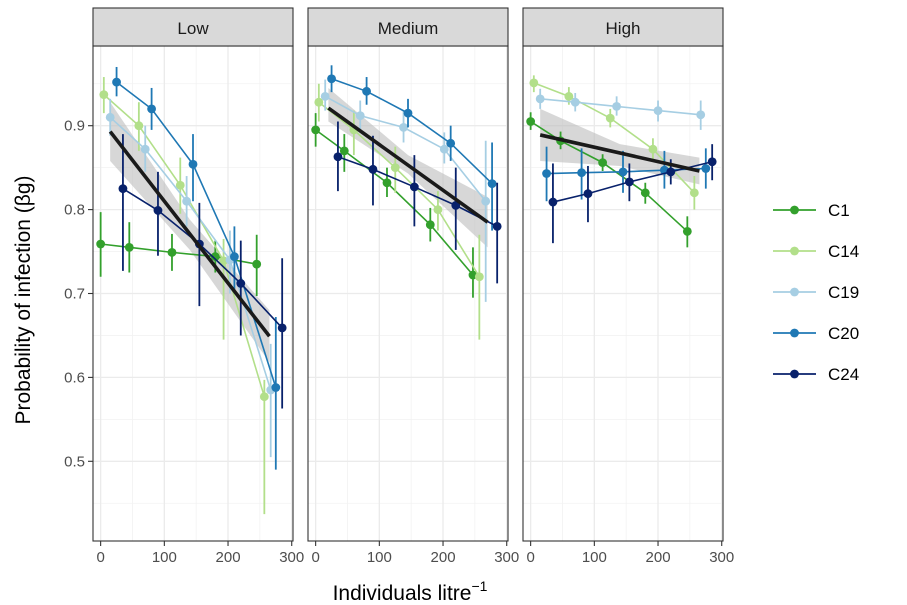  I want to click on y-axis-title: Probability of infection (βg), so click(23, 299).